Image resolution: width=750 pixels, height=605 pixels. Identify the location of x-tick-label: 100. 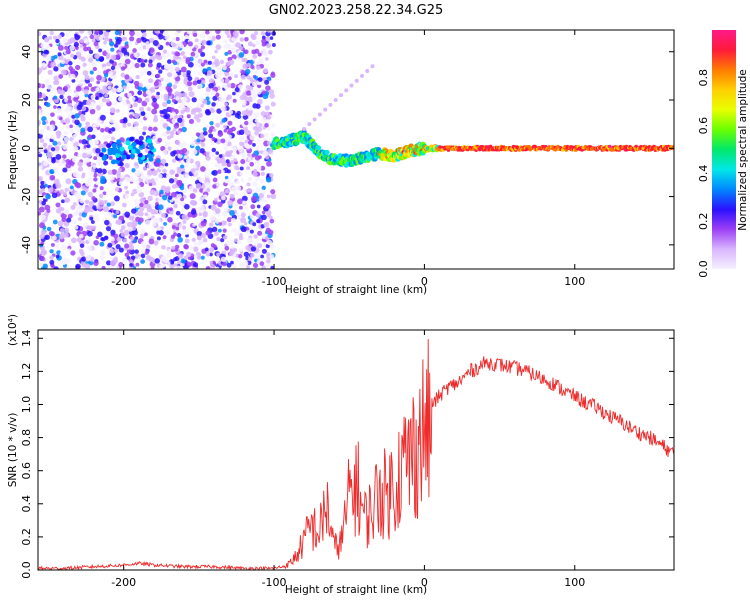
(574, 582).